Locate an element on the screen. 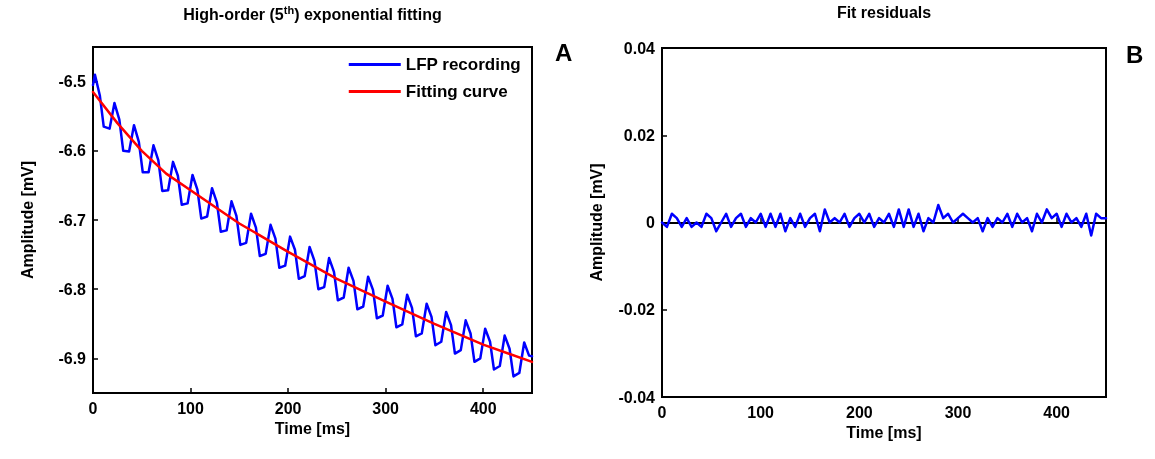 The height and width of the screenshot is (459, 1155). y-tick-label: 0.04 is located at coordinates (639, 48).